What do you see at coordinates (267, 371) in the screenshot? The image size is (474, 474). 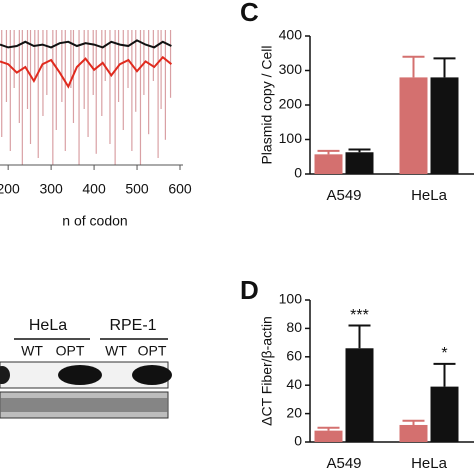 I see `y-axis-label: ΔCT Fiber/β-actin` at bounding box center [267, 371].